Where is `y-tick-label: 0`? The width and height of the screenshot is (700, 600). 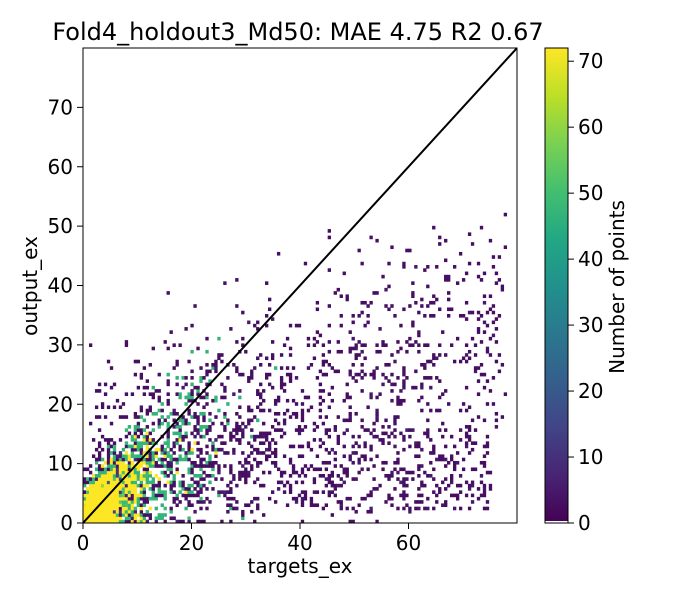
y-tick-label: 0 is located at coordinates (66, 523).